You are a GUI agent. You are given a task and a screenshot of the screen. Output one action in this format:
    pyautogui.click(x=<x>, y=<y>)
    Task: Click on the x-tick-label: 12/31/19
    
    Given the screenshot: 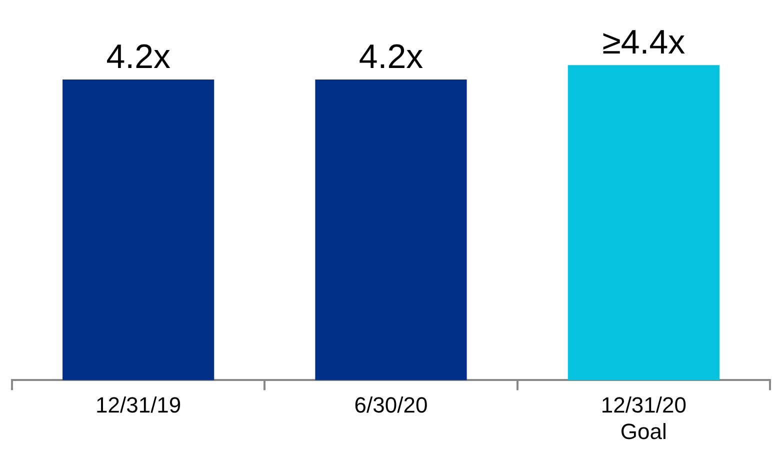 What is the action you would take?
    pyautogui.click(x=139, y=405)
    